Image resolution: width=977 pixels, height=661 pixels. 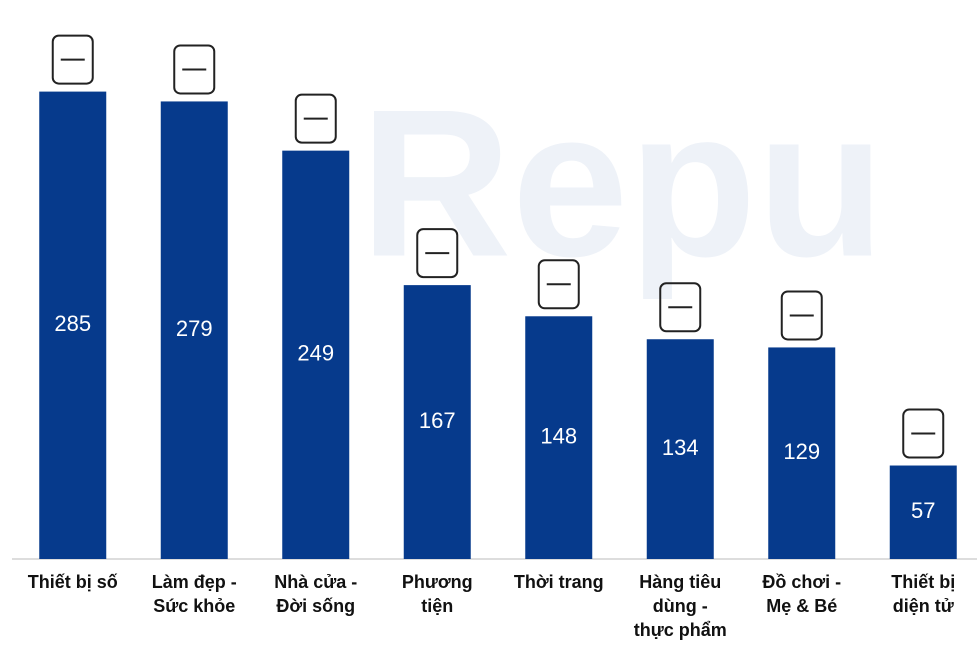 What do you see at coordinates (923, 594) in the screenshot?
I see `x-tick-label: Thiết bị diện tử` at bounding box center [923, 594].